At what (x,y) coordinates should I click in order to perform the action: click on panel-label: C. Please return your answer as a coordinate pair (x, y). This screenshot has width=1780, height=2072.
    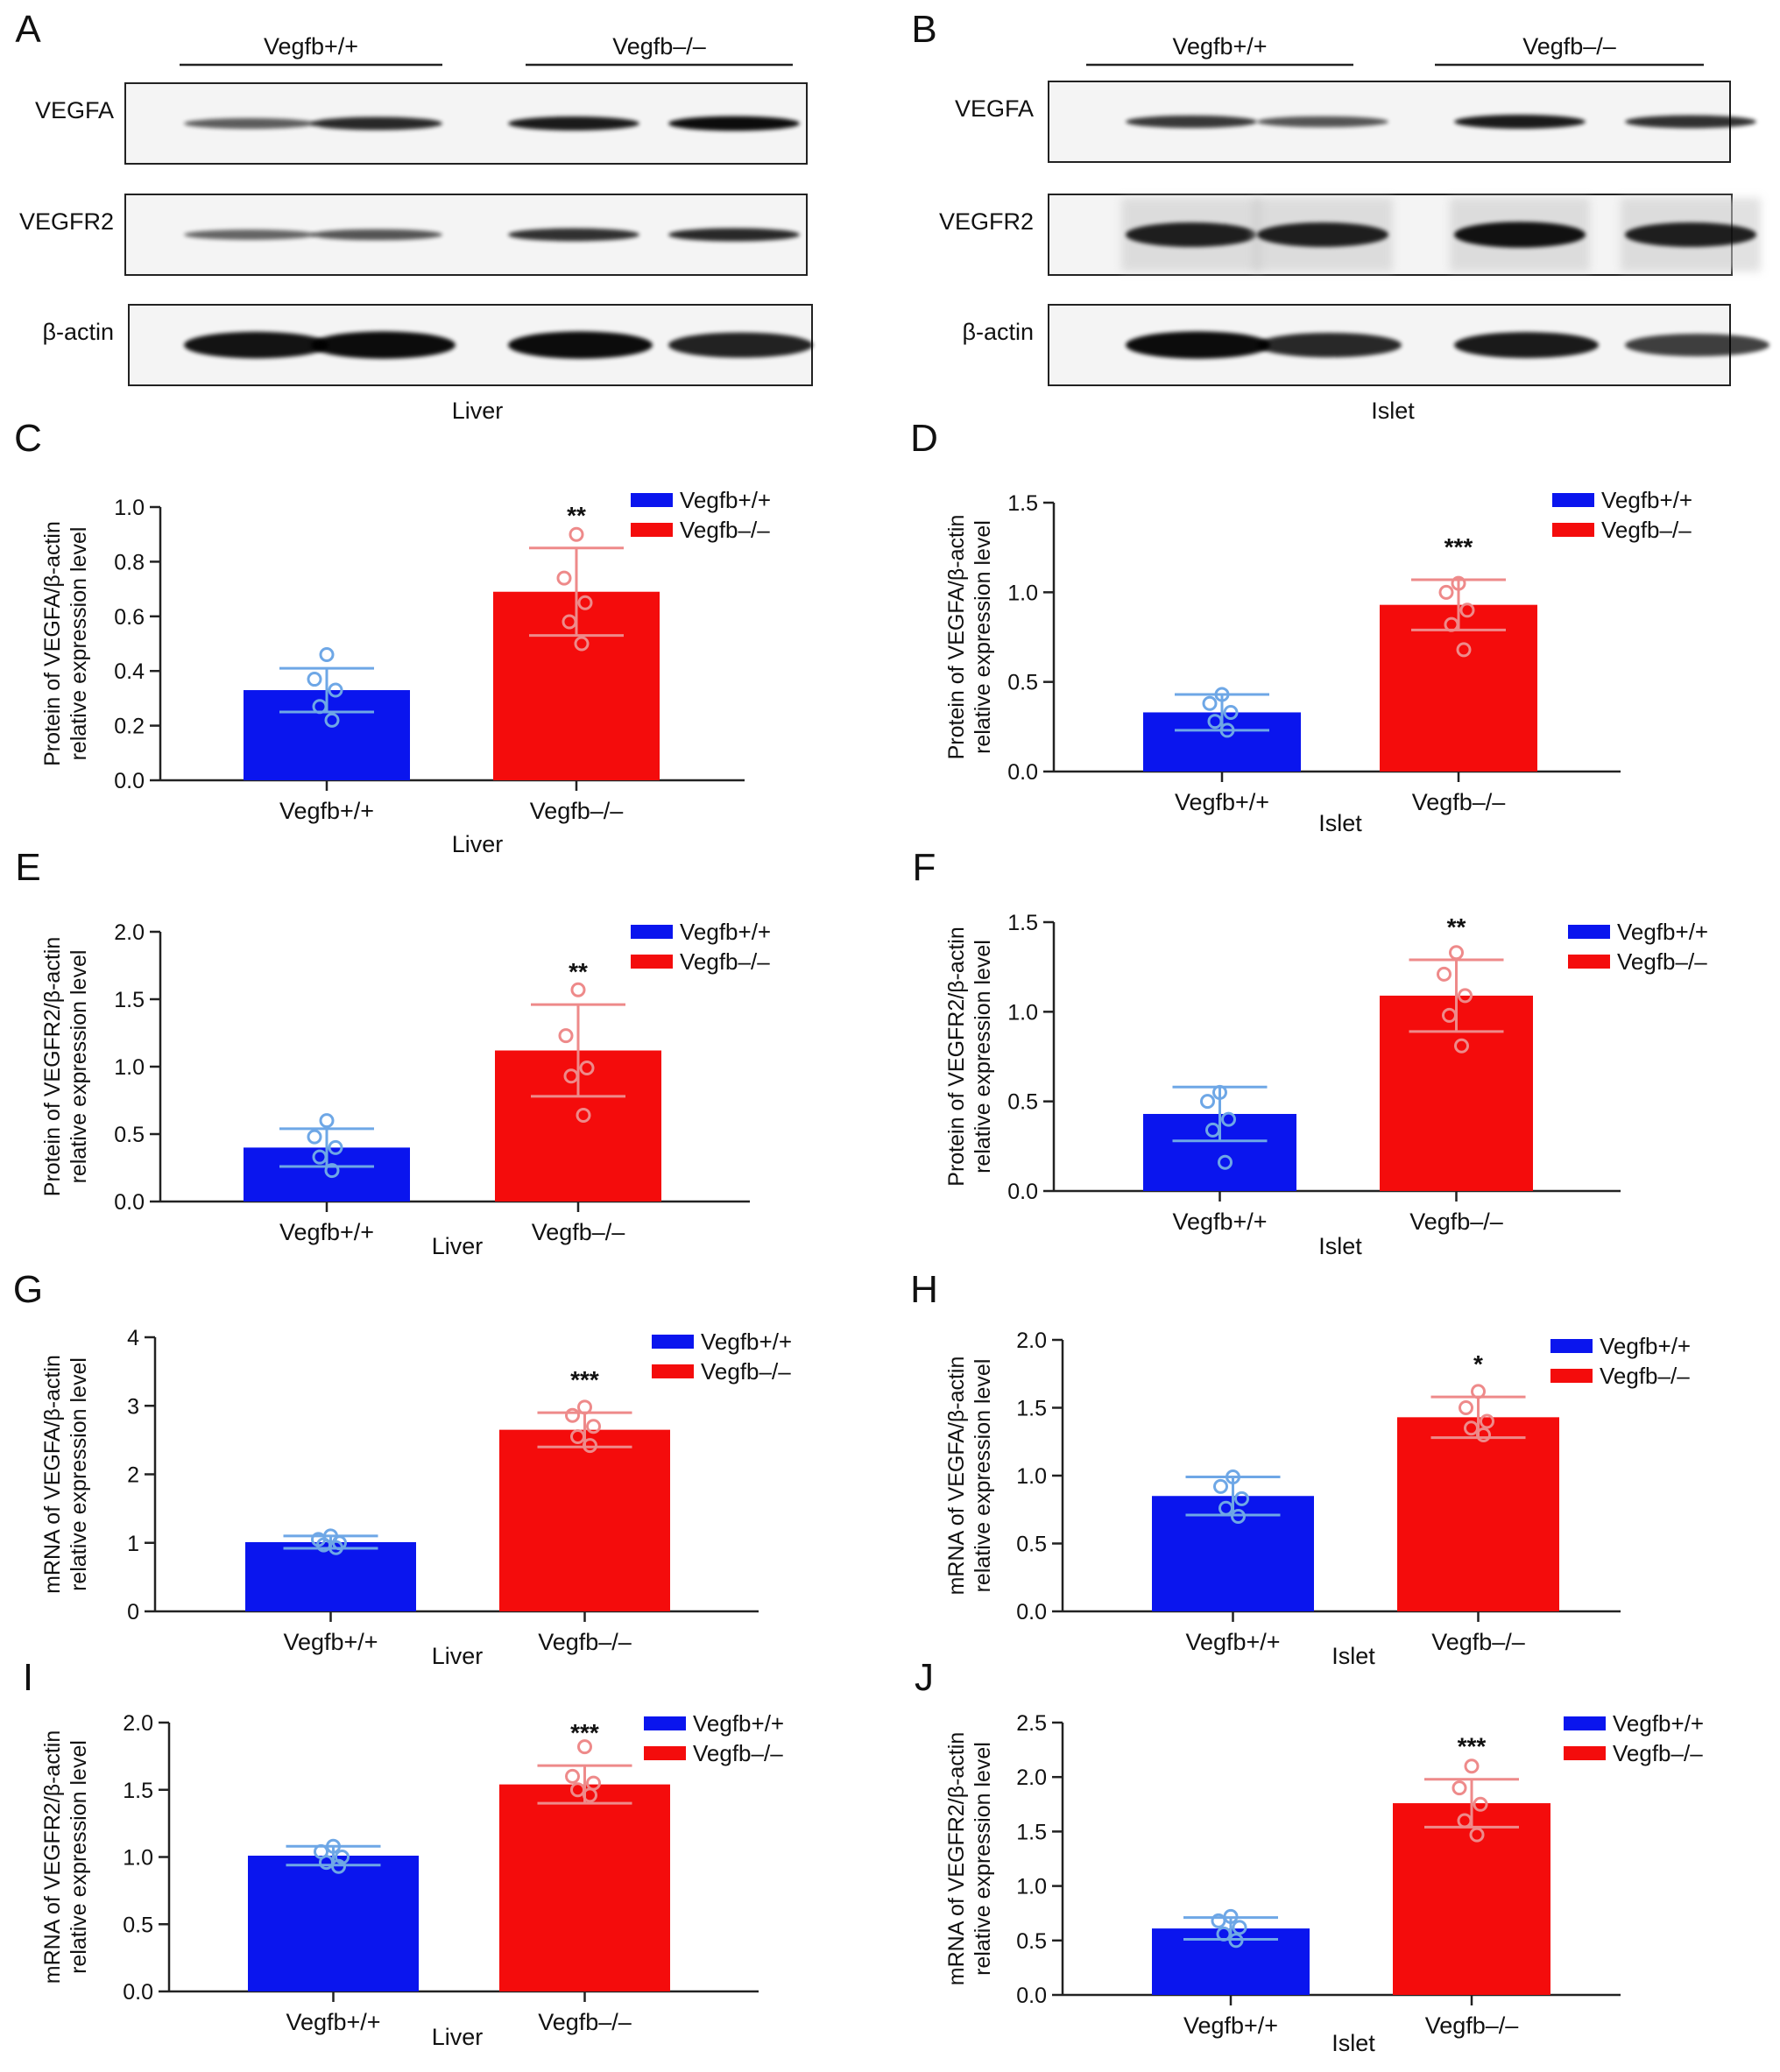
    Looking at the image, I should click on (28, 438).